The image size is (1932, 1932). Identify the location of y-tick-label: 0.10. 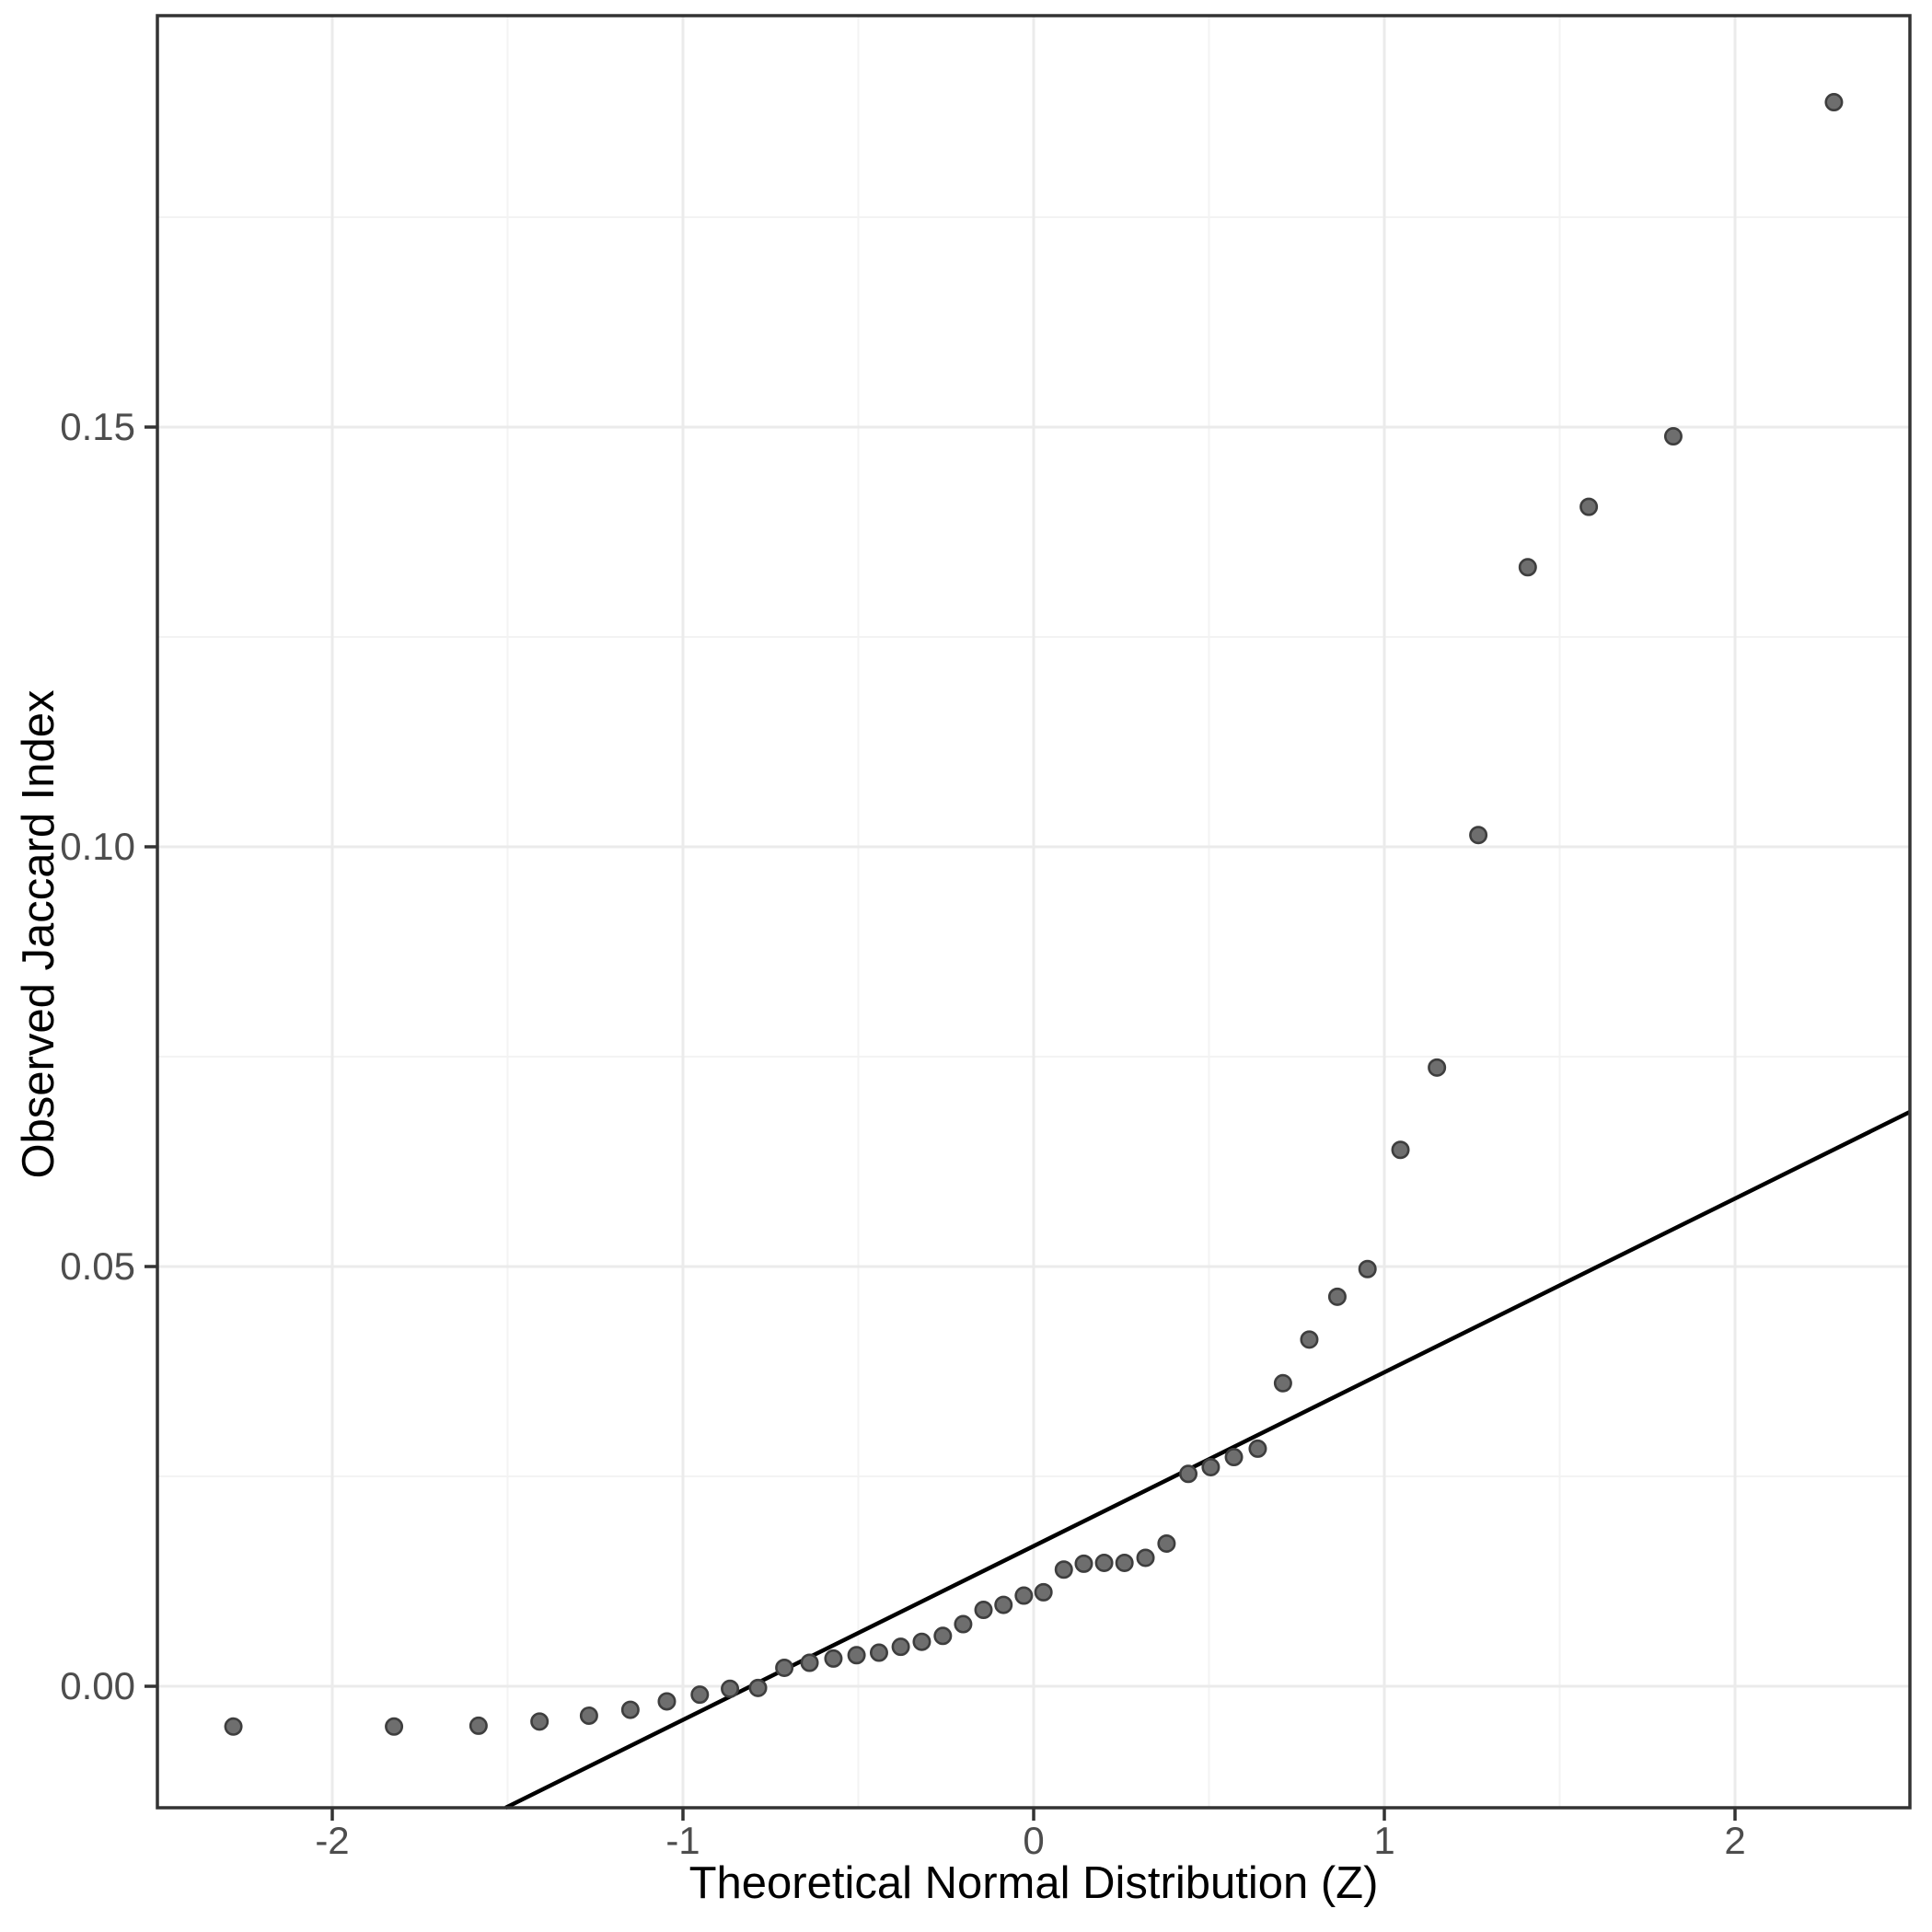
(98, 847).